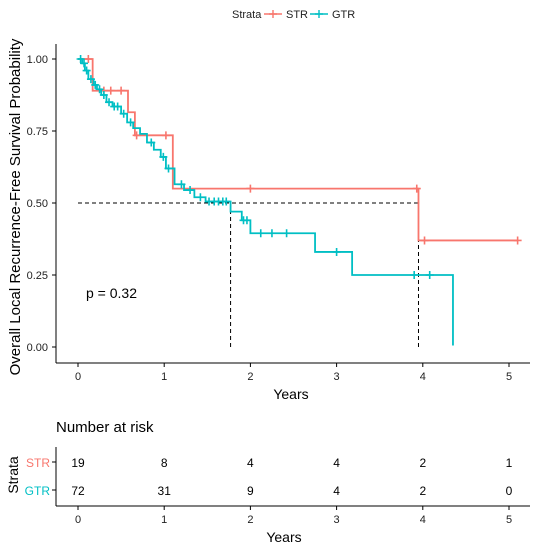 The image size is (536, 550). I want to click on x-tick-label: 0, so click(78, 377).